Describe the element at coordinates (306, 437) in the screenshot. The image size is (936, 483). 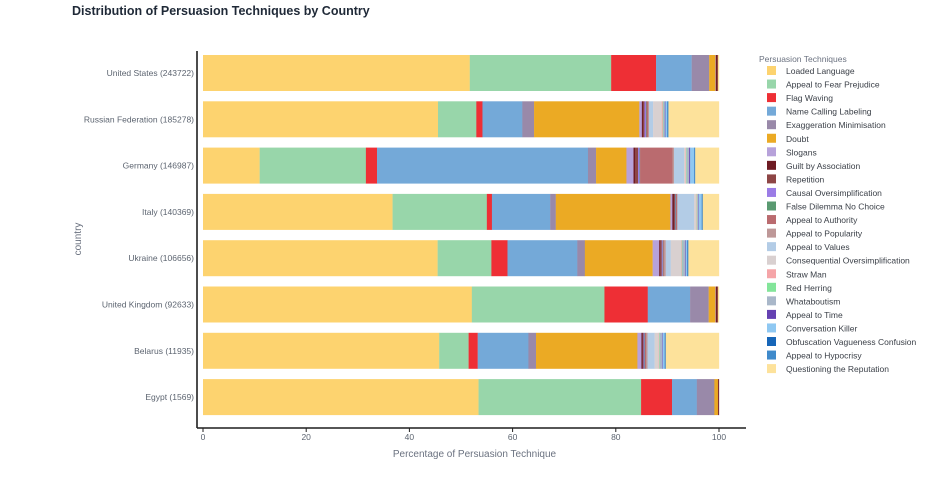
I see `x-tick-label: 20` at that location.